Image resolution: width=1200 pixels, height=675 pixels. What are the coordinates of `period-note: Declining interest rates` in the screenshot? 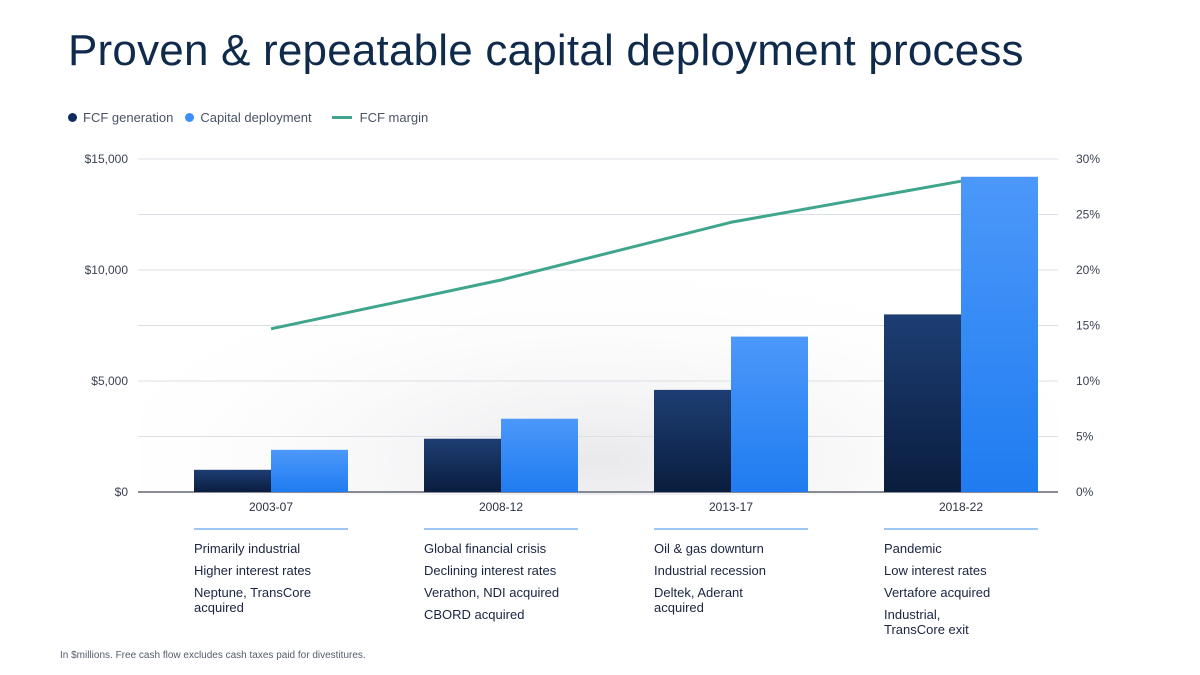 It's located at (490, 570).